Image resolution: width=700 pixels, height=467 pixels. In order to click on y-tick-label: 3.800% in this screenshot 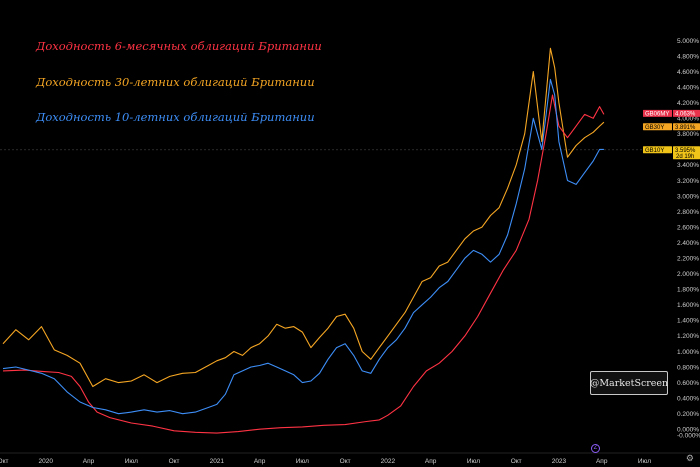, I will do `click(688, 134)`.